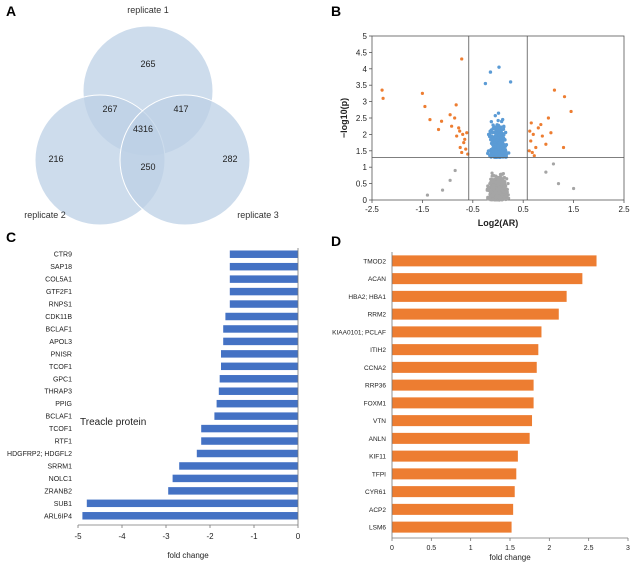 The height and width of the screenshot is (575, 641). I want to click on bar-d-category-label: RRP36, so click(375, 386).